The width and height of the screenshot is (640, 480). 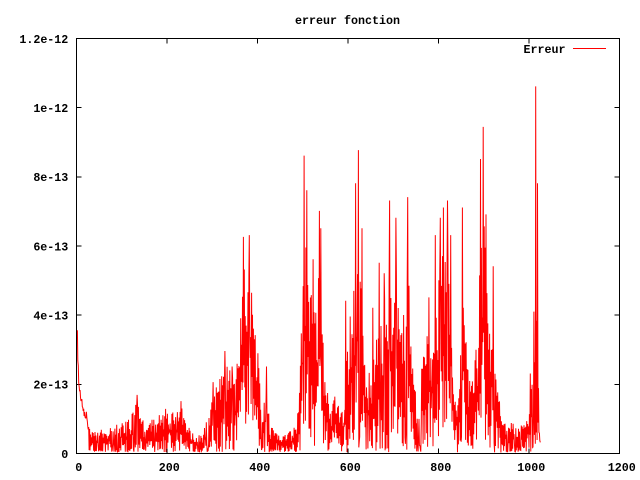 I want to click on svg-text: 8e-13, so click(x=50, y=178).